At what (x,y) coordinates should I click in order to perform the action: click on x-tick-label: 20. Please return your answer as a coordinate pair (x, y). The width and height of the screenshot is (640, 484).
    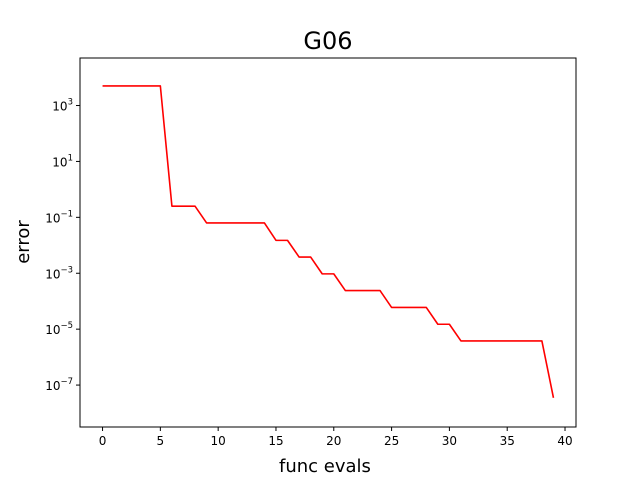
    Looking at the image, I should click on (333, 441).